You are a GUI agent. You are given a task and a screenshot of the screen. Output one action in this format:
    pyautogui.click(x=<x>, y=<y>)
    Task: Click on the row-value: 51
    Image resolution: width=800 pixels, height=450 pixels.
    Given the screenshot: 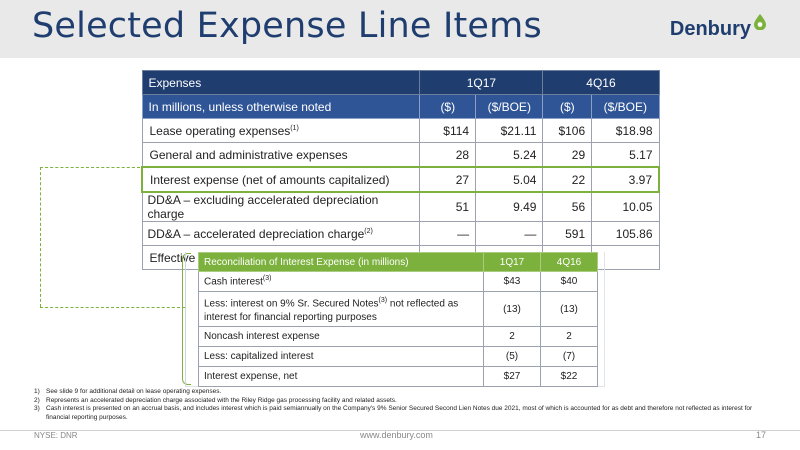 What is the action you would take?
    pyautogui.click(x=448, y=206)
    